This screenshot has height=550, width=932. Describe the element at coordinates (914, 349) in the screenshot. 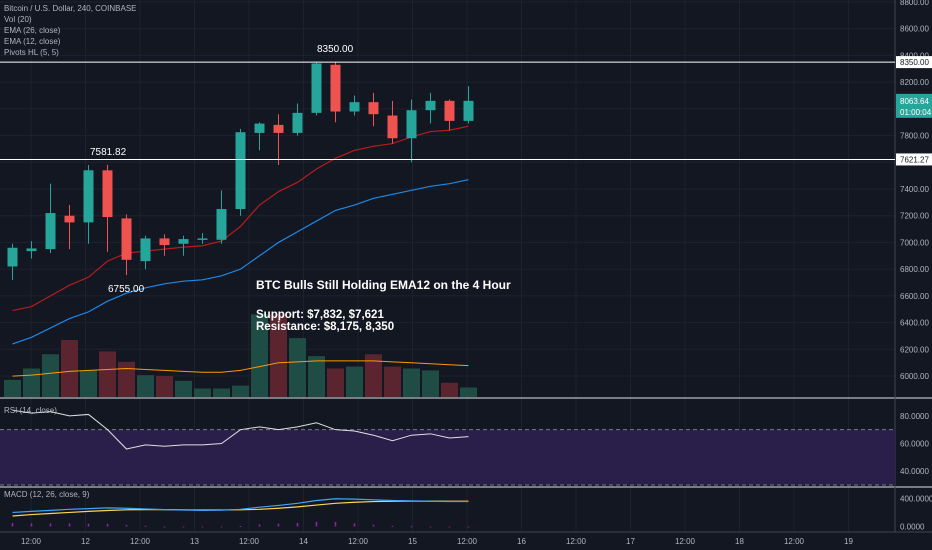

I see `price-tick-label: 6200.00` at that location.